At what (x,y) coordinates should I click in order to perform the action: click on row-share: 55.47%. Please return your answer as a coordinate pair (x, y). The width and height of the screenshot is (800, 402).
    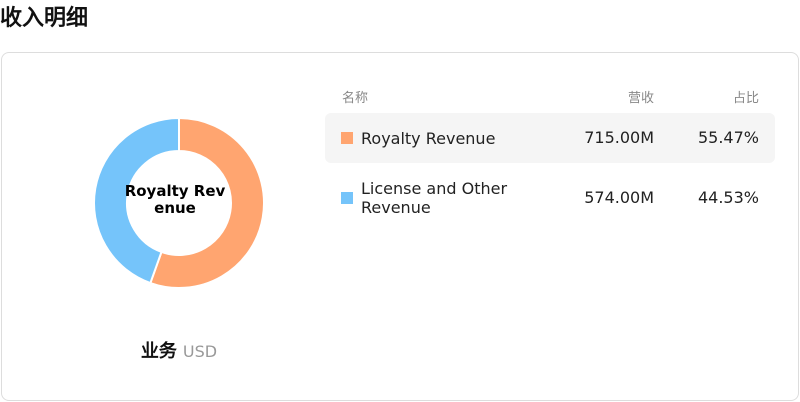
    Looking at the image, I should click on (728, 137).